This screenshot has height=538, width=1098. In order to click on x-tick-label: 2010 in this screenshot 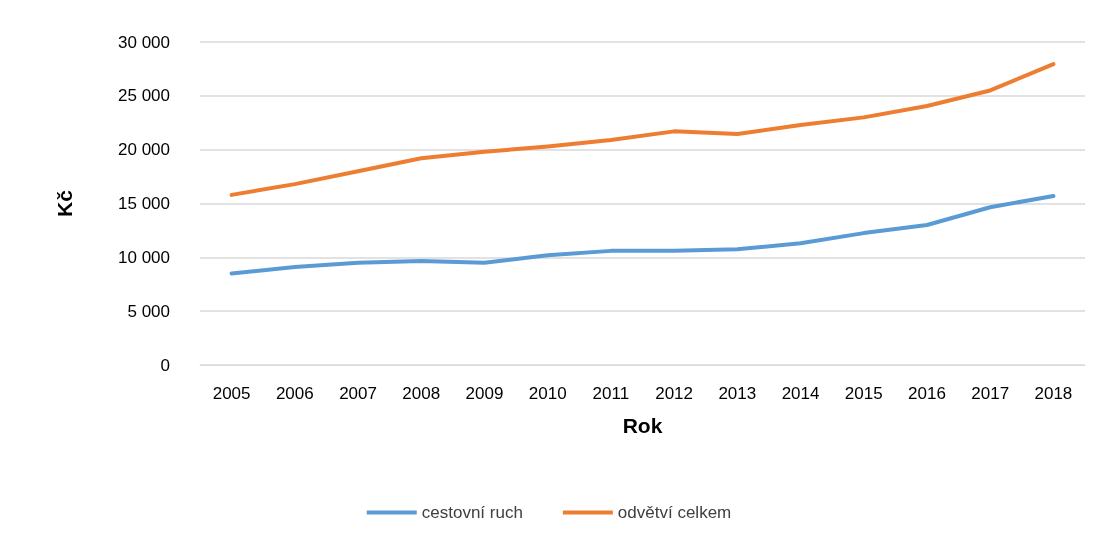, I will do `click(547, 393)`.